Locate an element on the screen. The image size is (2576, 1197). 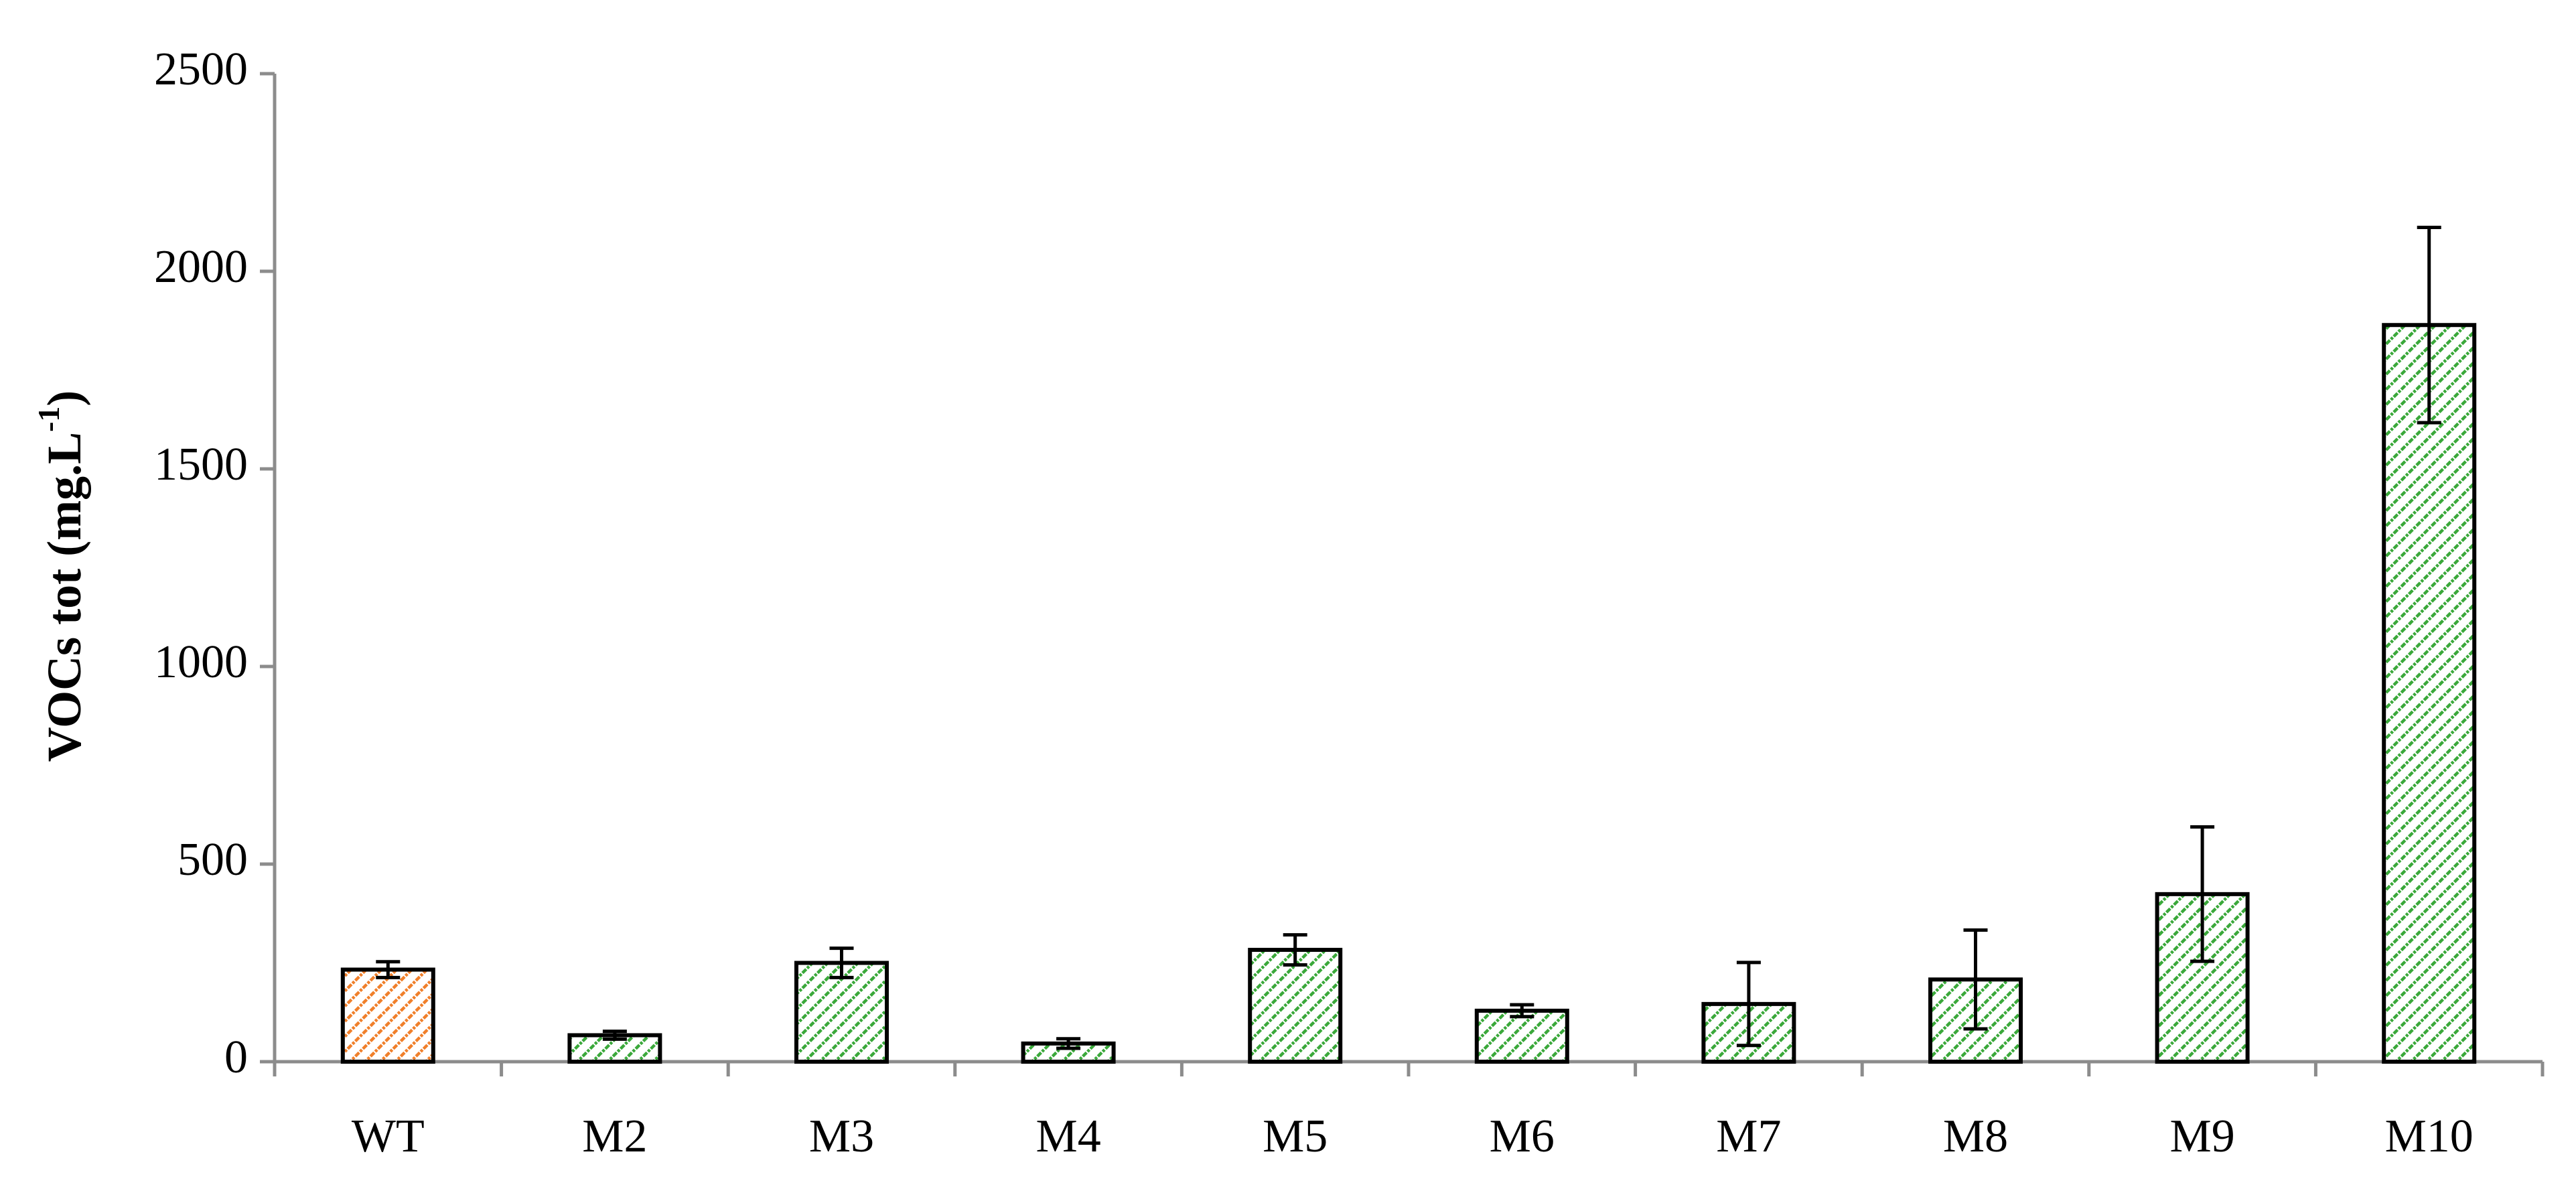
y-tick-label: 1000 is located at coordinates (201, 662).